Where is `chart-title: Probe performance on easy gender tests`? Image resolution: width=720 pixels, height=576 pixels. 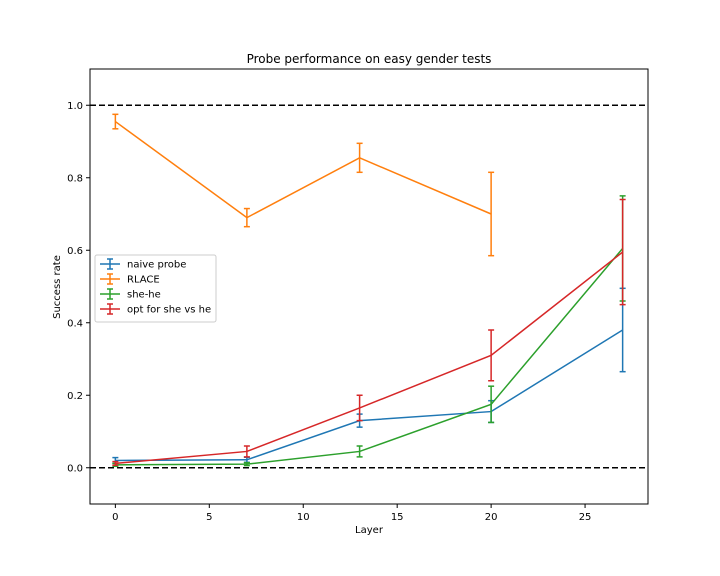 chart-title: Probe performance on easy gender tests is located at coordinates (369, 59).